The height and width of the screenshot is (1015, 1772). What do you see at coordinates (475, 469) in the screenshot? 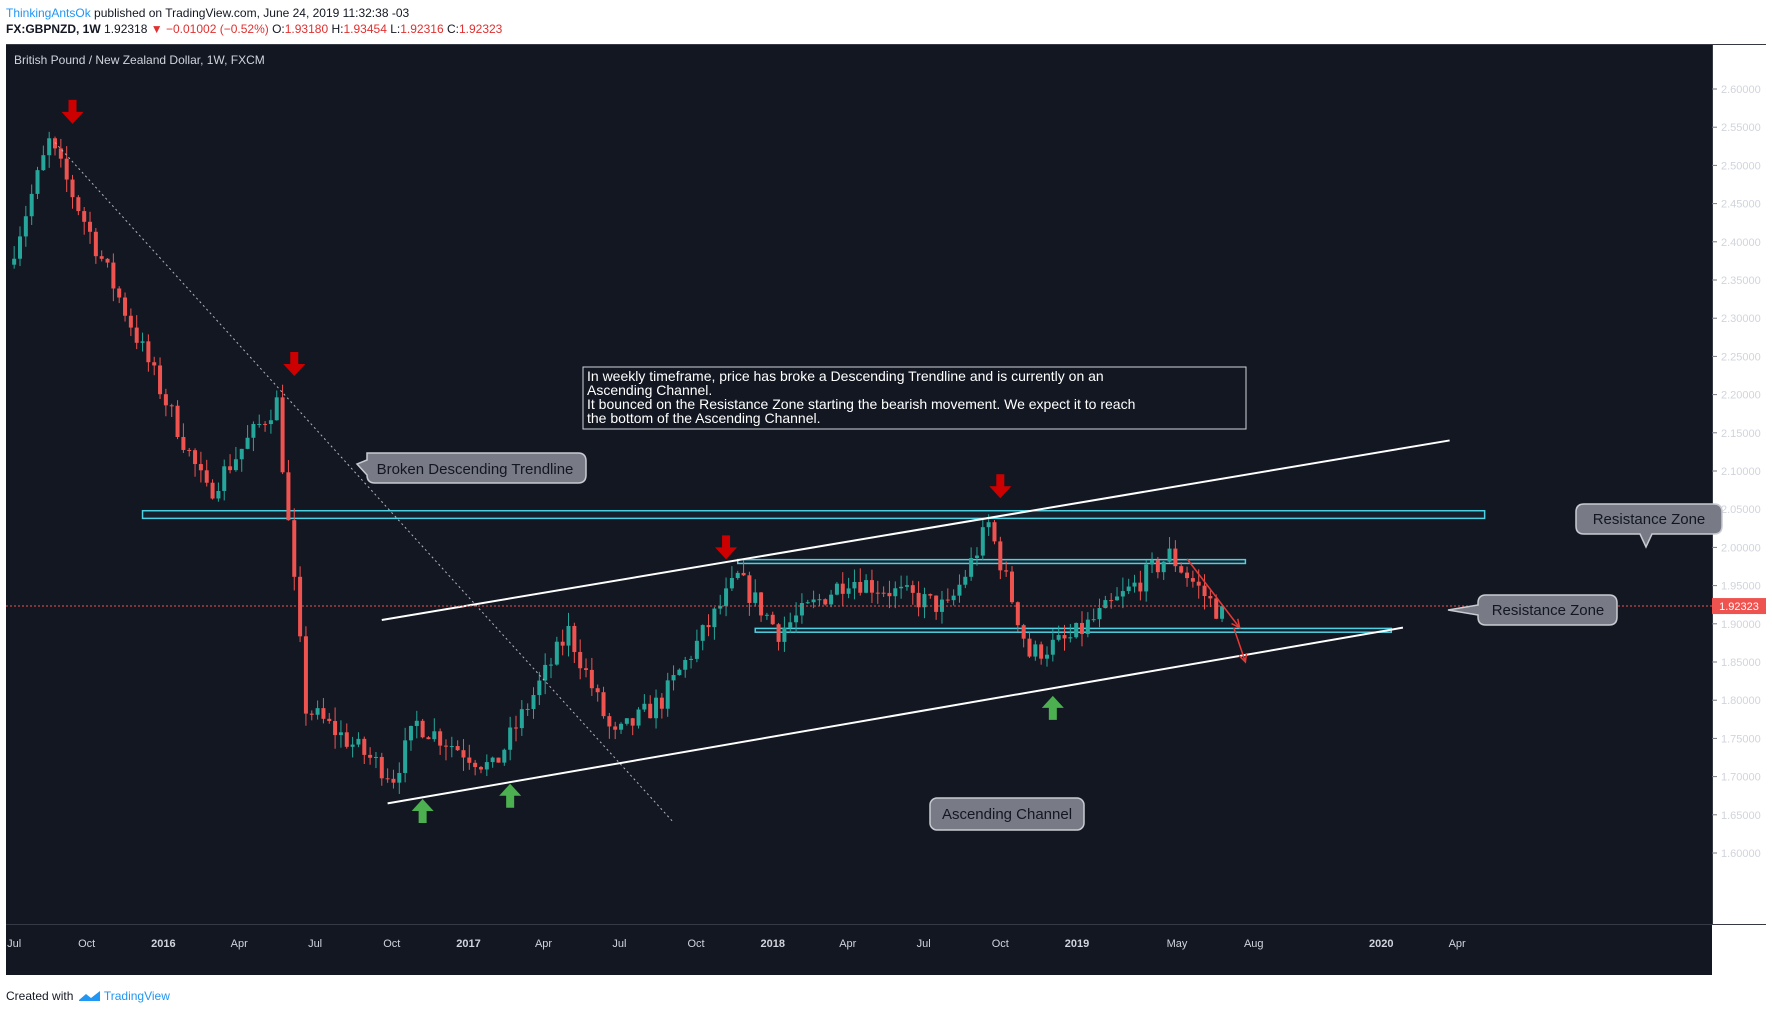
I see `callout-broken-trendline-label: Broken Descending Trendline` at bounding box center [475, 469].